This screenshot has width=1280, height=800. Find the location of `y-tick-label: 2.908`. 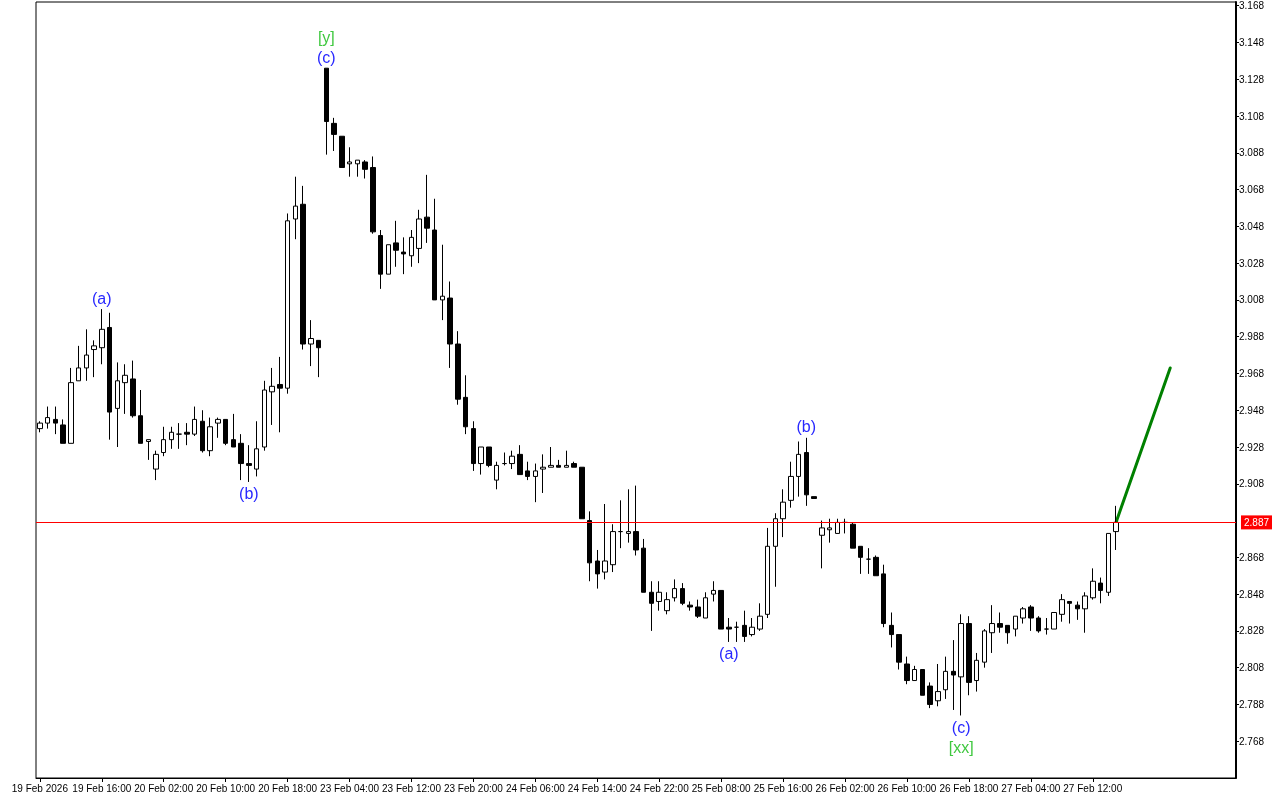

y-tick-label: 2.908 is located at coordinates (1252, 484).